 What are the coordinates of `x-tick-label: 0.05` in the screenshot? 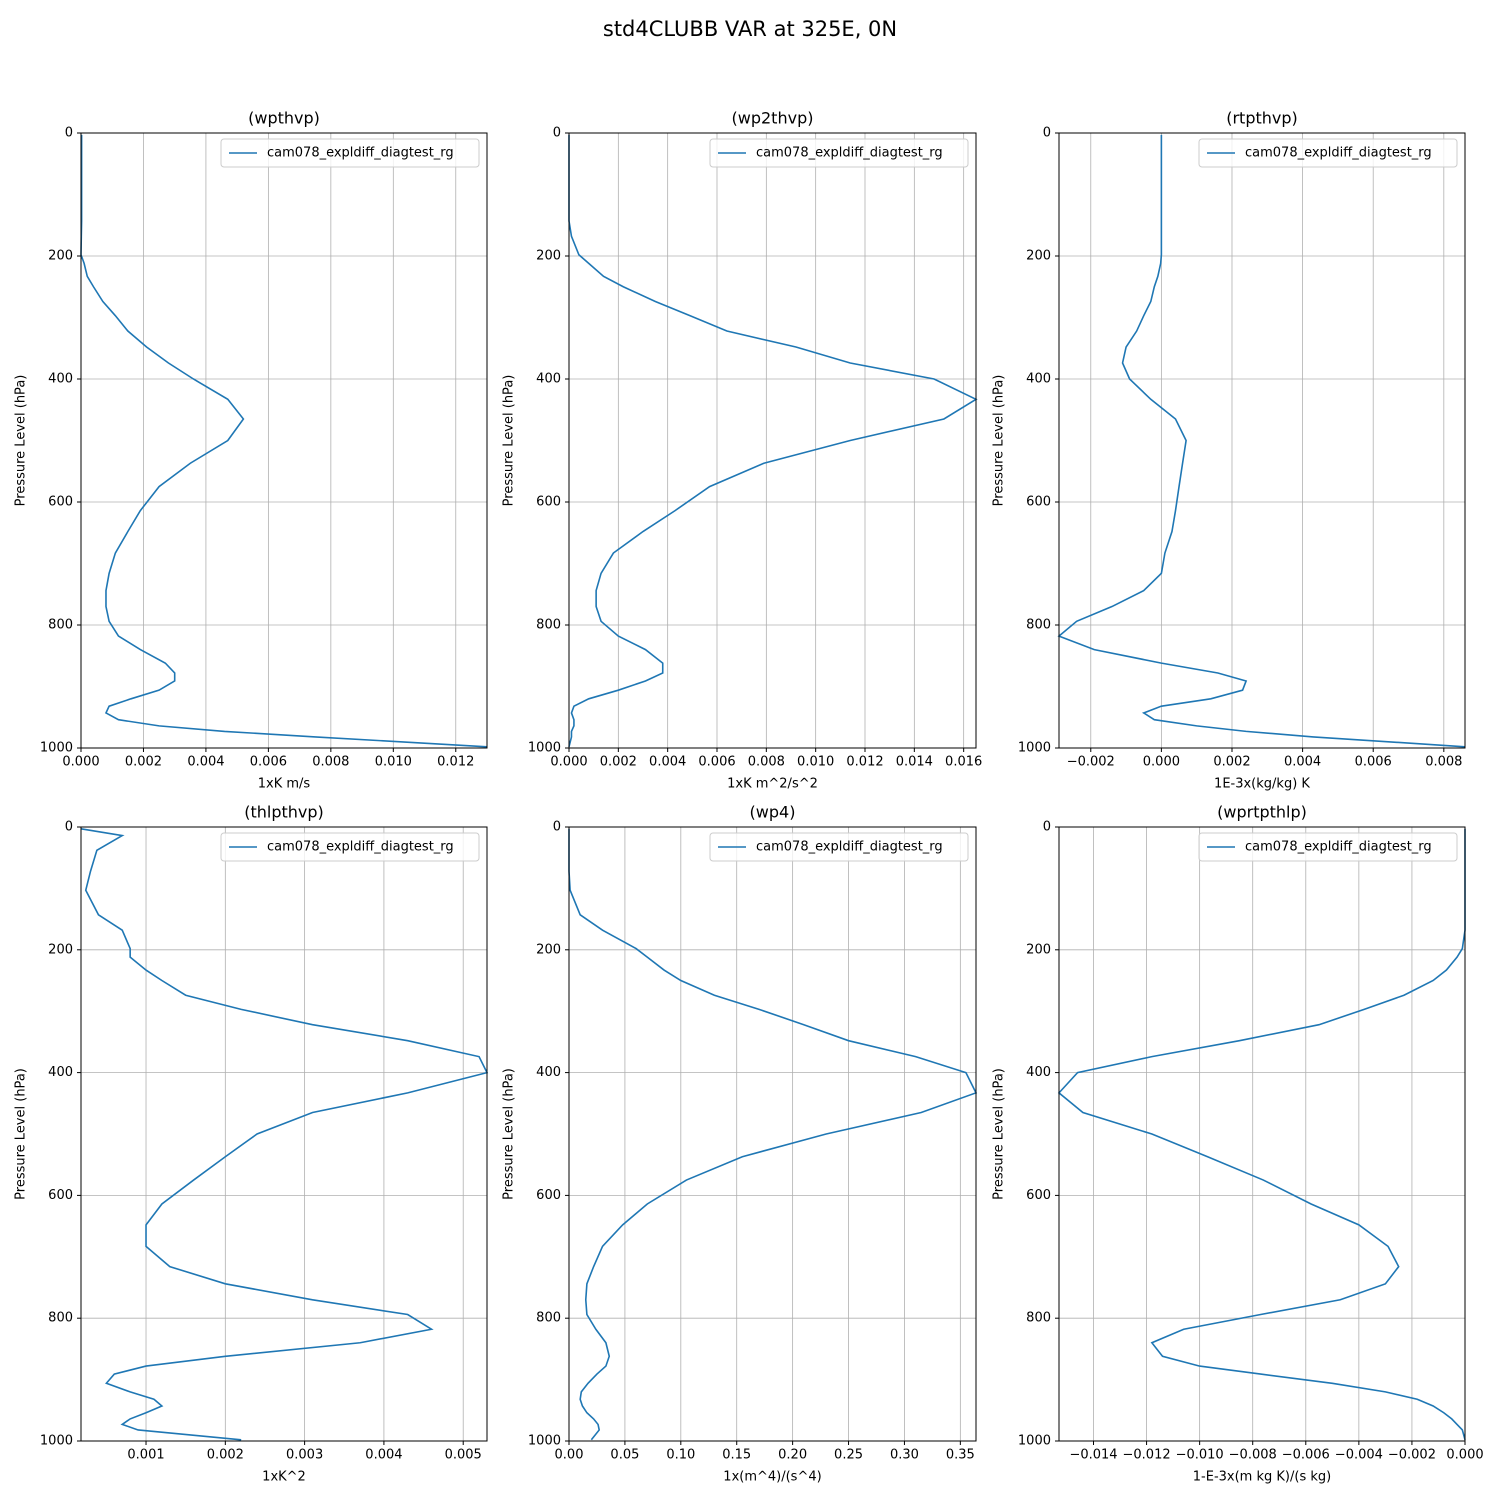 It's located at (624, 1455).